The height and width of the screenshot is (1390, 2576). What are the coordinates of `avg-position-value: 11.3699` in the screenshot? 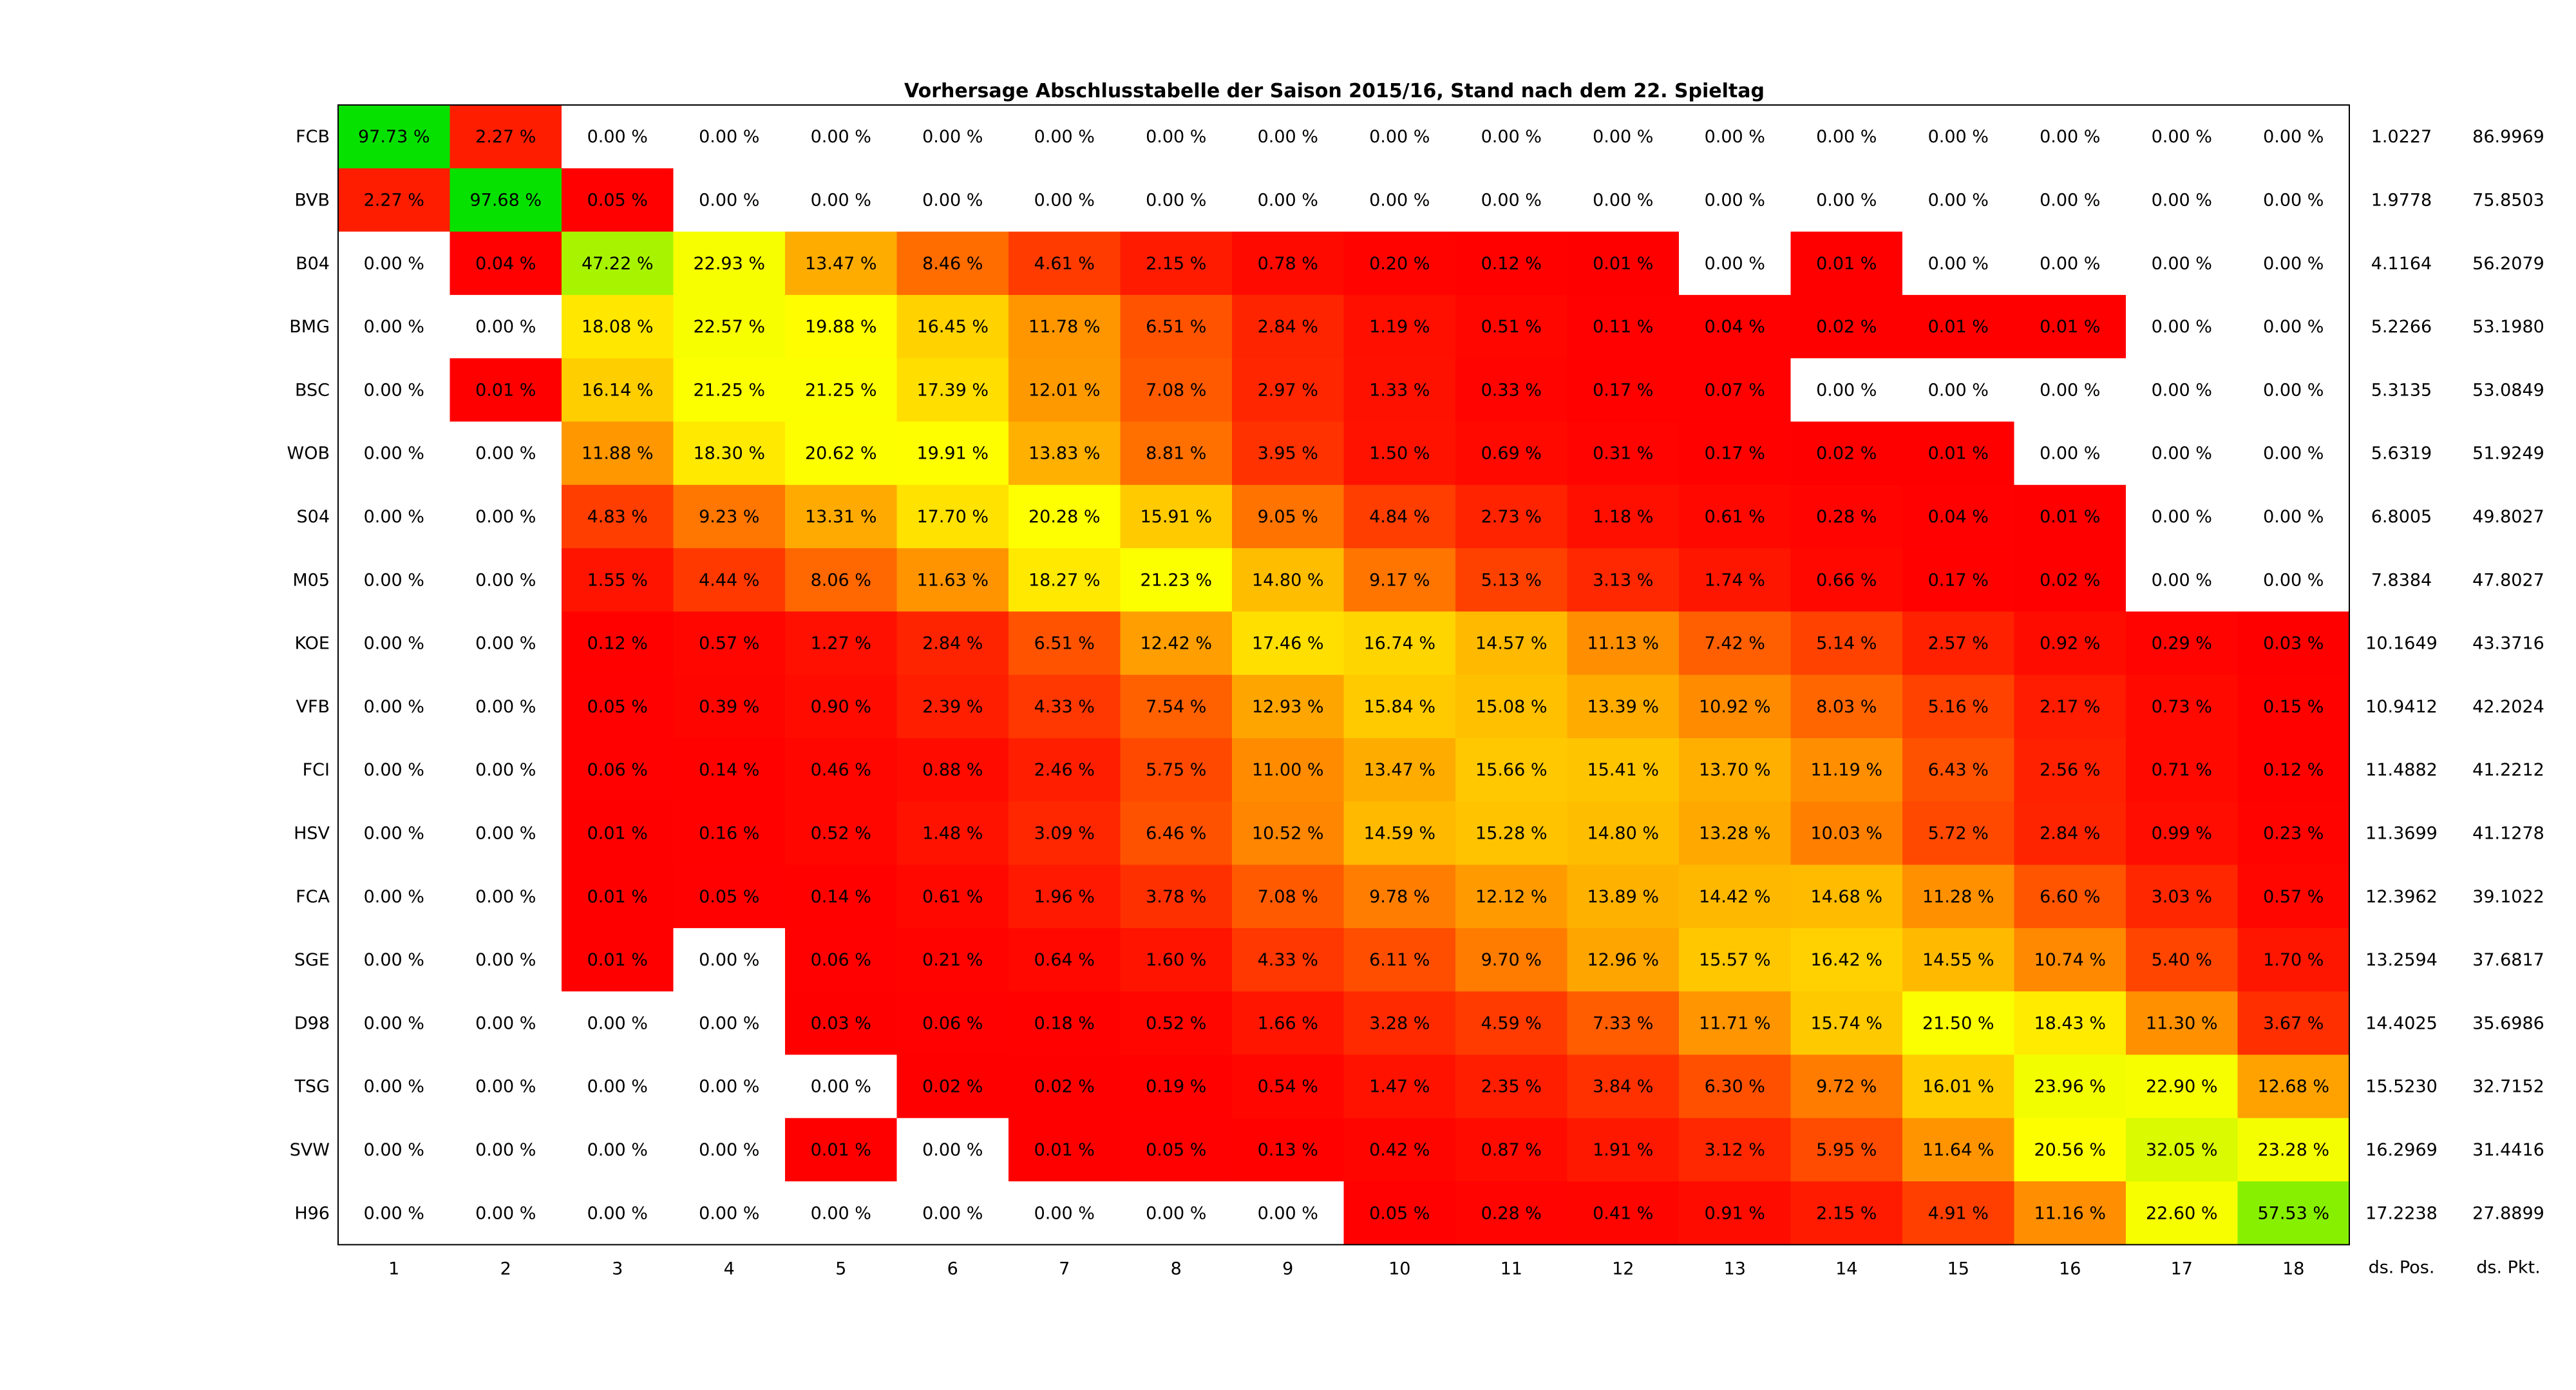 It's located at (2401, 833).